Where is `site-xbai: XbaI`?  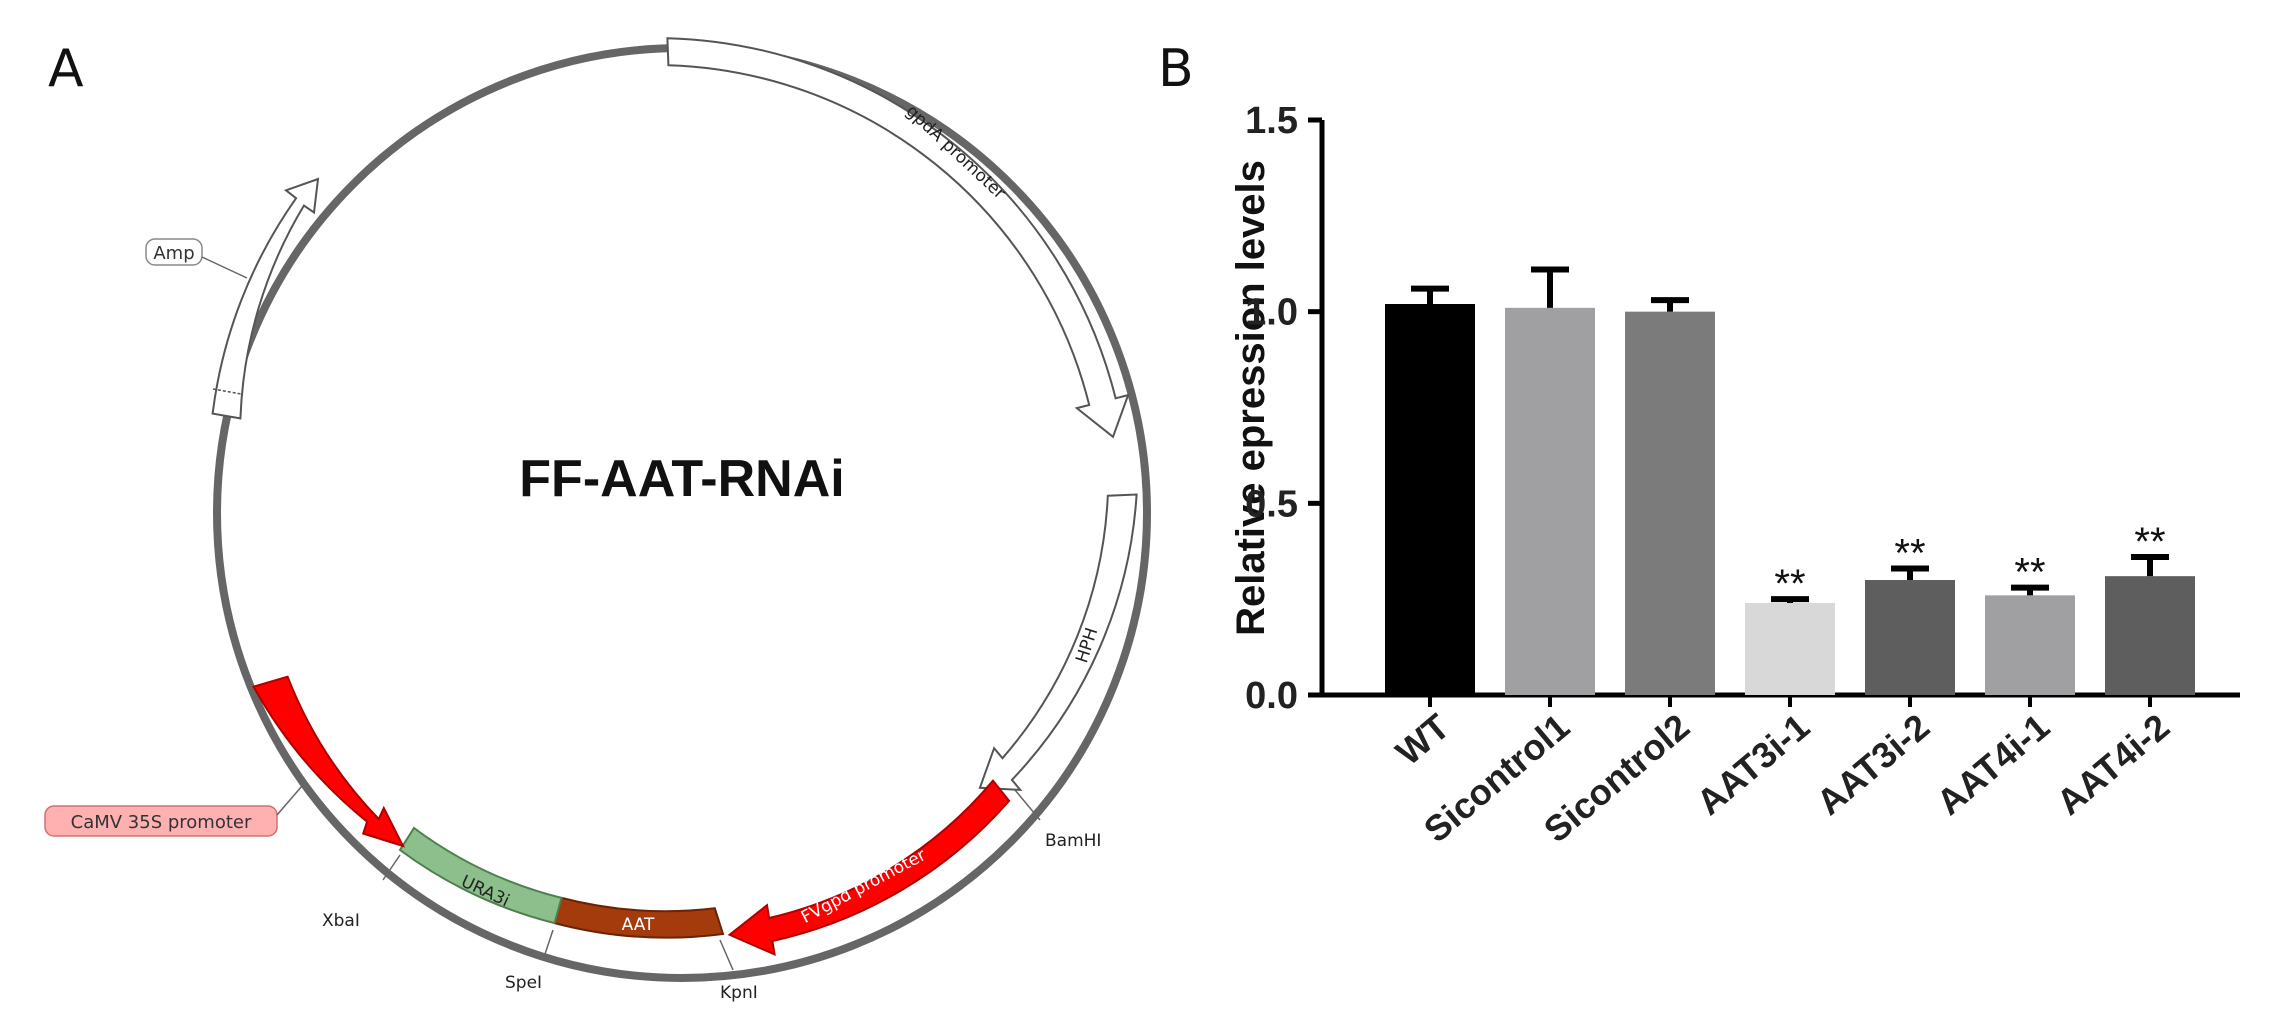 site-xbai: XbaI is located at coordinates (341, 921).